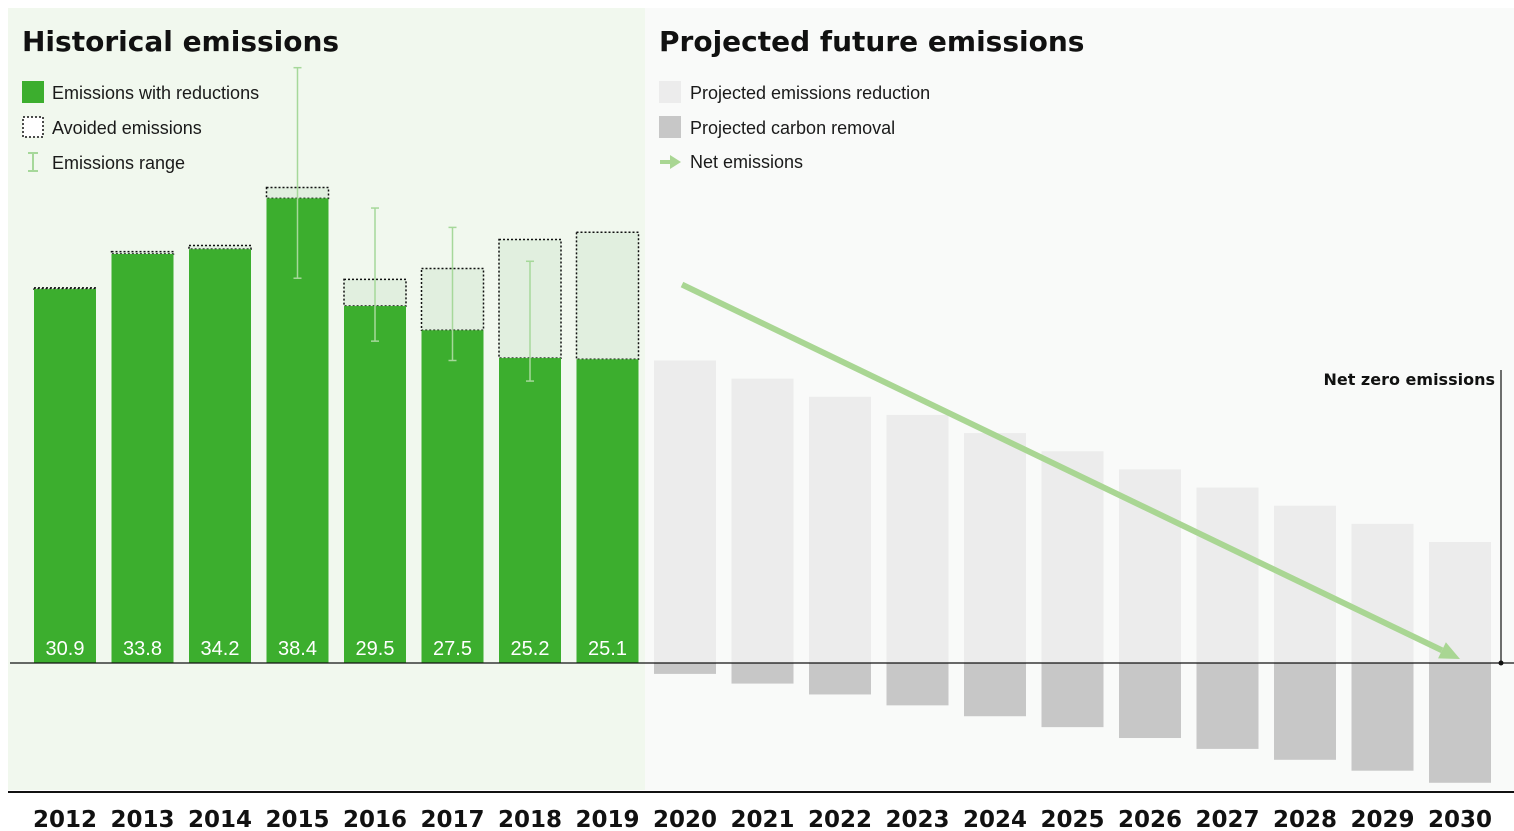  Describe the element at coordinates (65, 819) in the screenshot. I see `year-label-2012: 2012` at that location.